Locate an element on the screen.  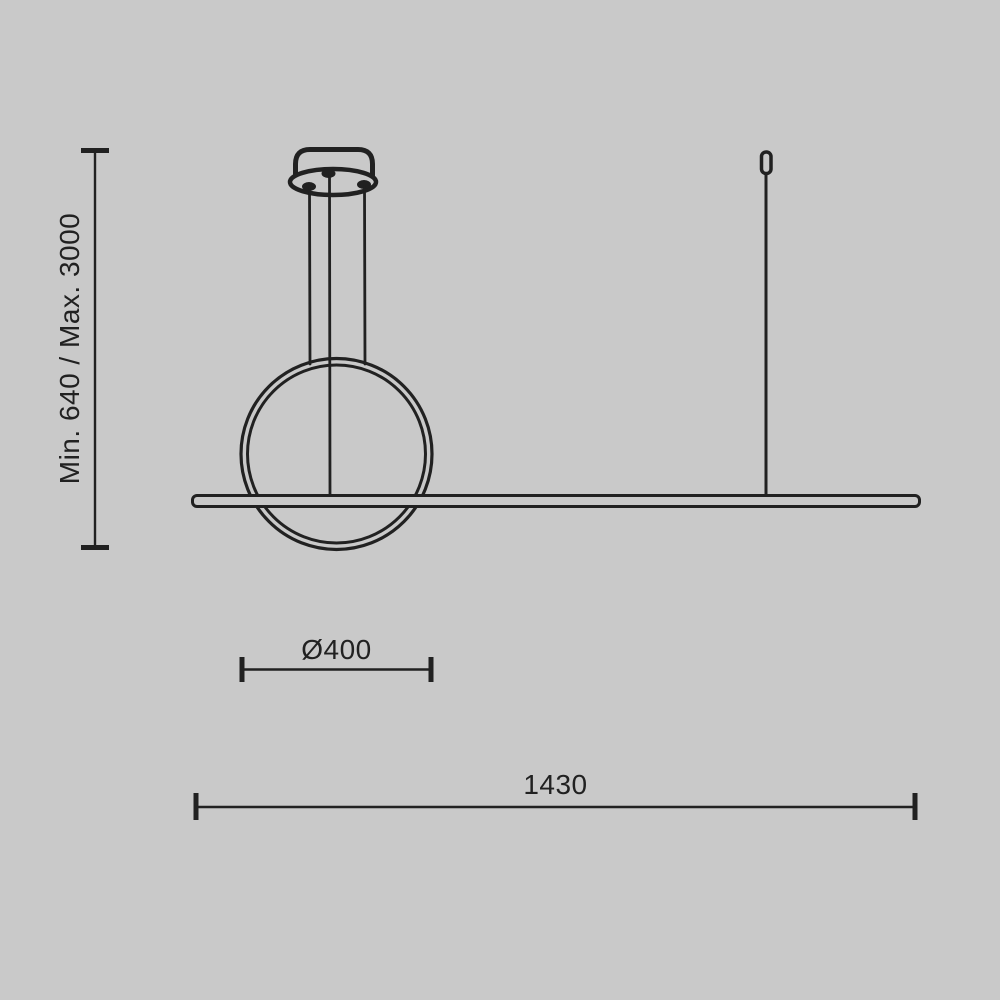
suspension-wire-left is located at coordinates (310, 276).